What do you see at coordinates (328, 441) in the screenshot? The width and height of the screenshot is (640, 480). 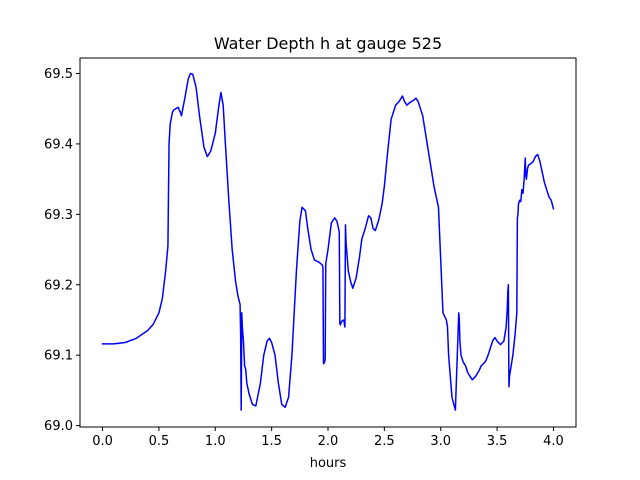 I see `x-tick-label: 2.0` at bounding box center [328, 441].